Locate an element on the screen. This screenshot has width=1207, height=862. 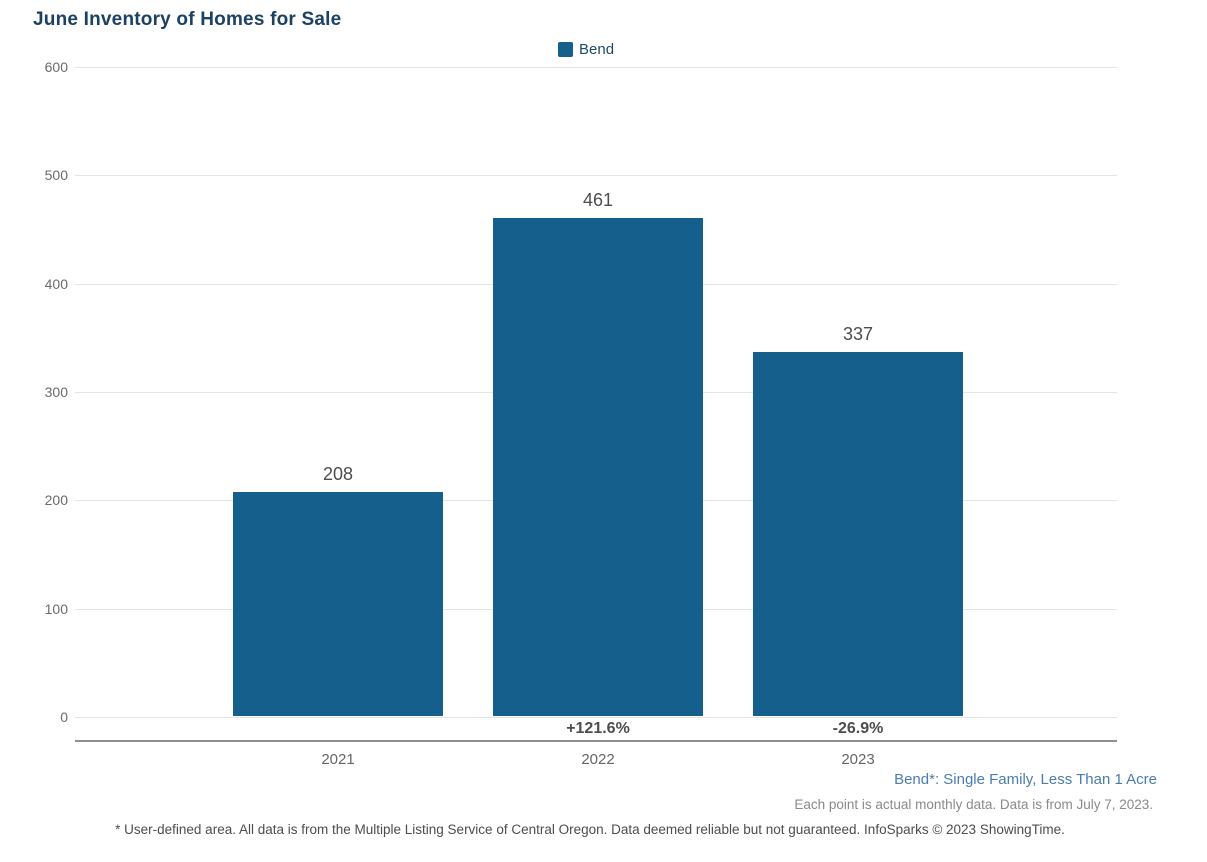
legend: Bend is located at coordinates (586, 49).